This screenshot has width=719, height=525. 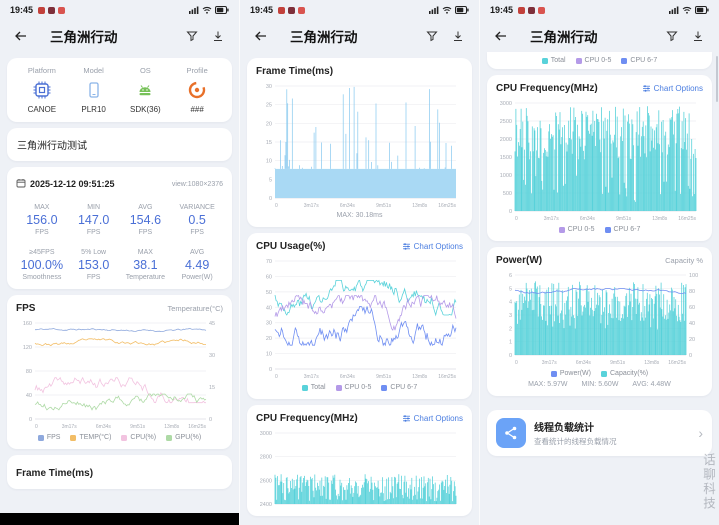 I want to click on info-platform: Platform CANOE, so click(x=42, y=90).